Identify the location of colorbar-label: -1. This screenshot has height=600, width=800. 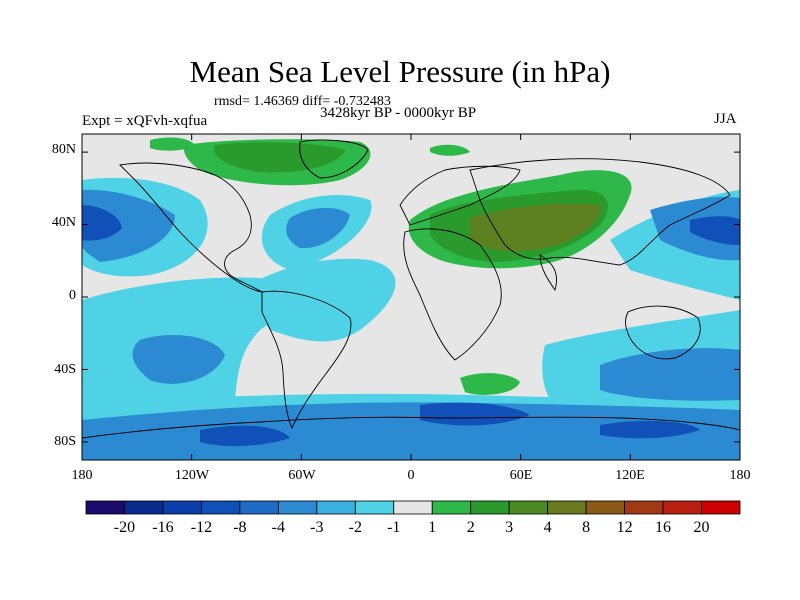
(394, 527).